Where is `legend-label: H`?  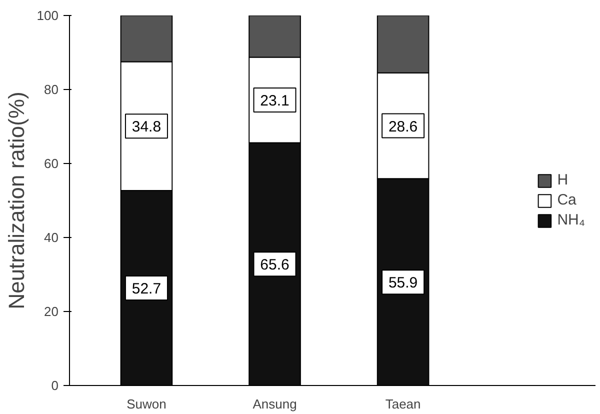
legend-label: H is located at coordinates (563, 180).